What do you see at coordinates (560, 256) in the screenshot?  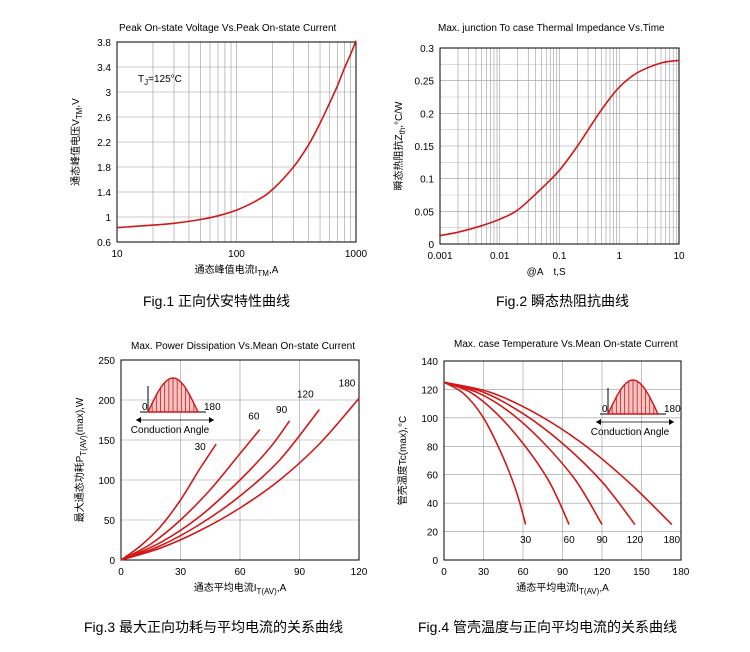 I see `x-tick-label: 0.1` at bounding box center [560, 256].